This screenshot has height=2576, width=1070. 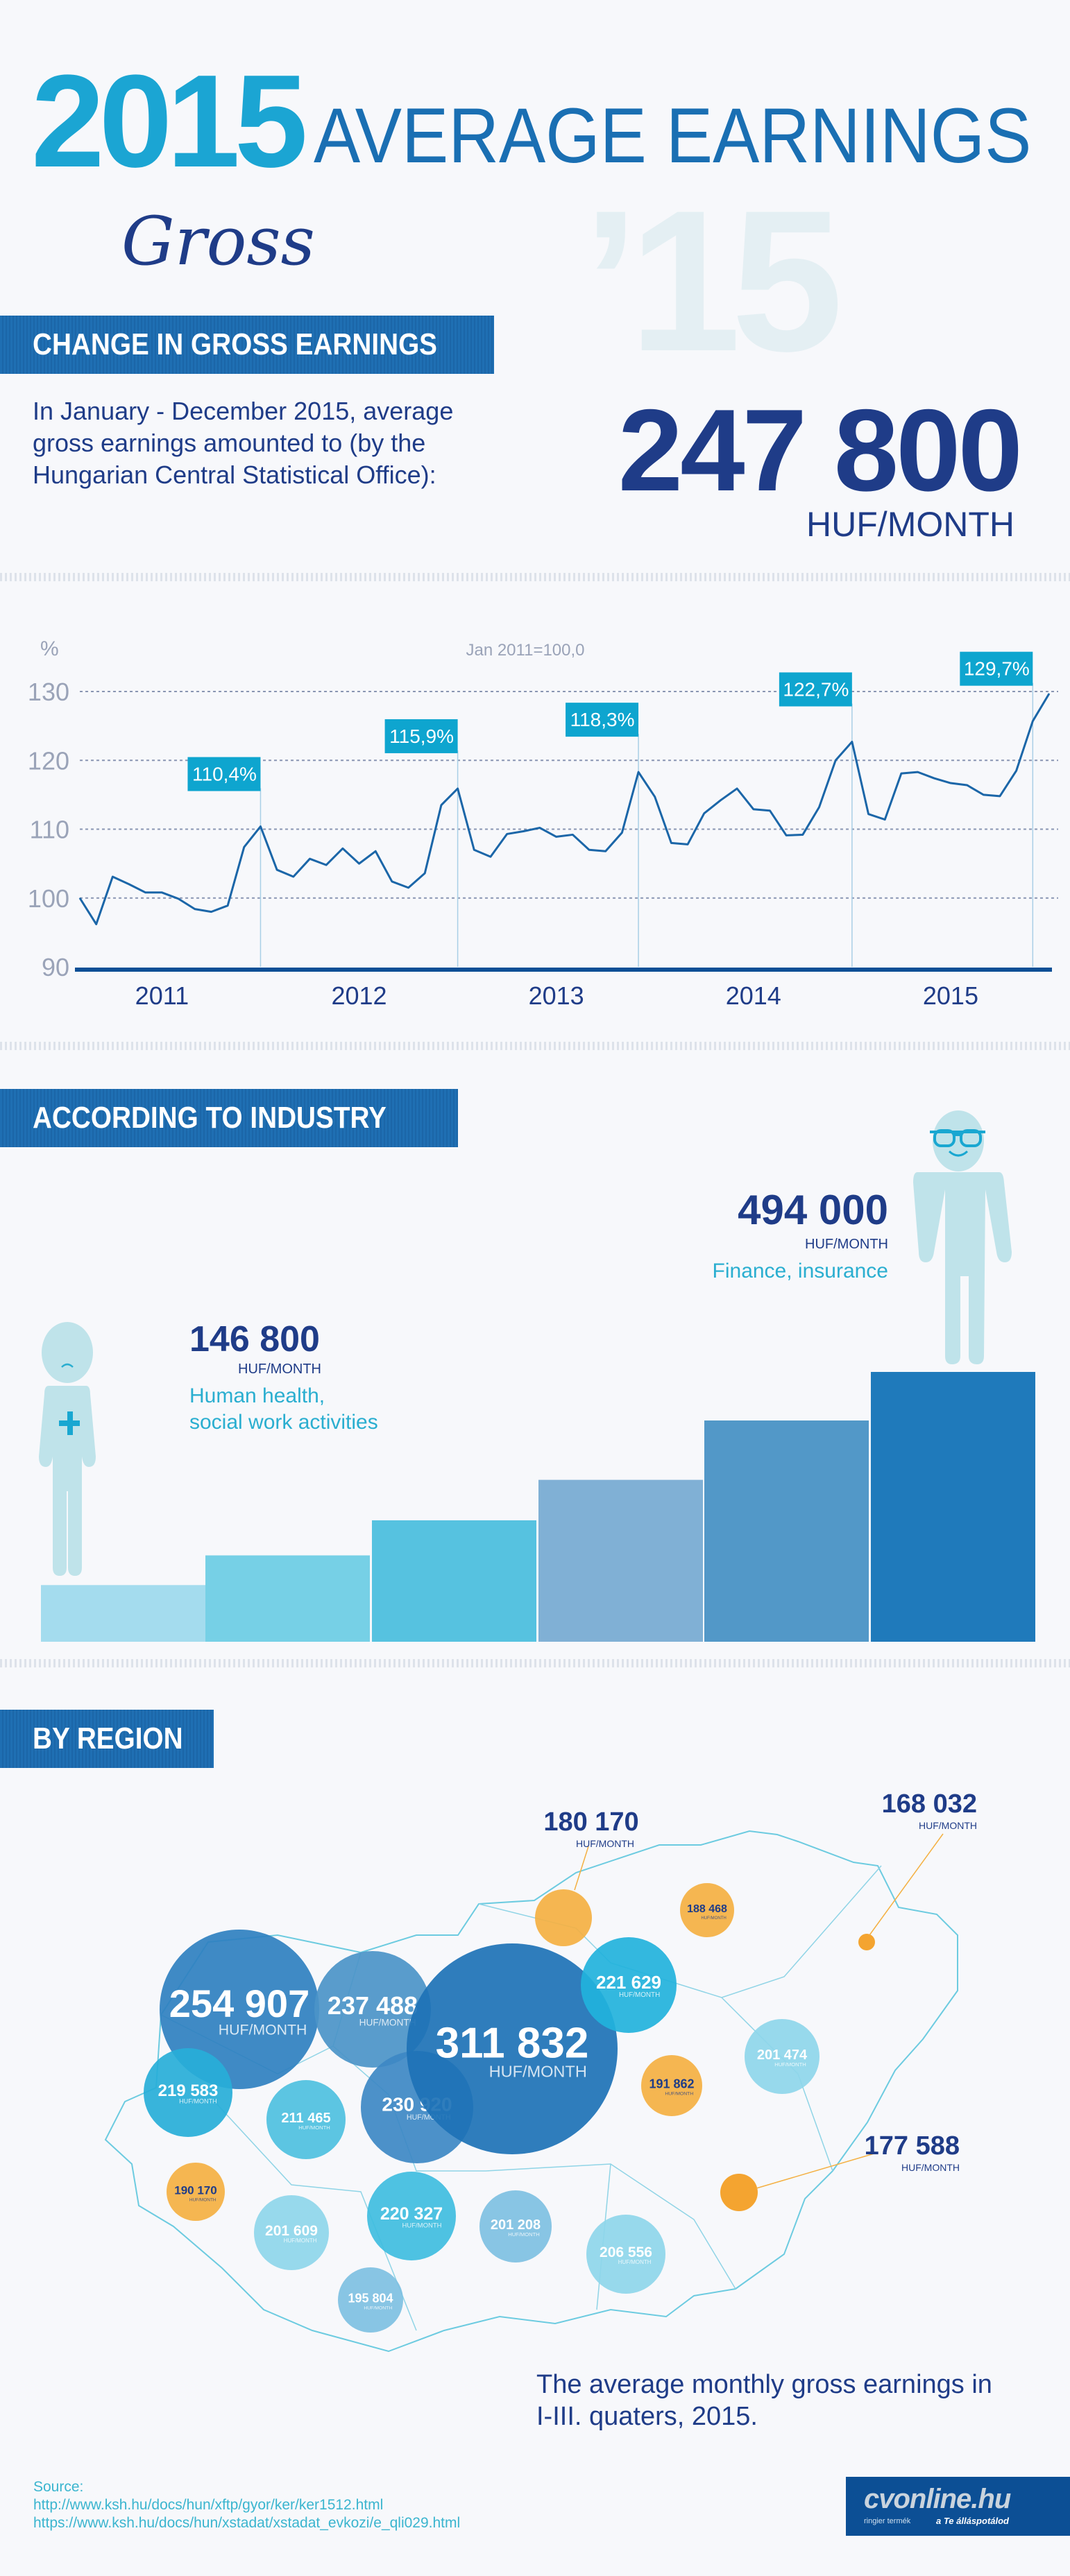 I want to click on logo-tagline: ringier termék, so click(x=887, y=2521).